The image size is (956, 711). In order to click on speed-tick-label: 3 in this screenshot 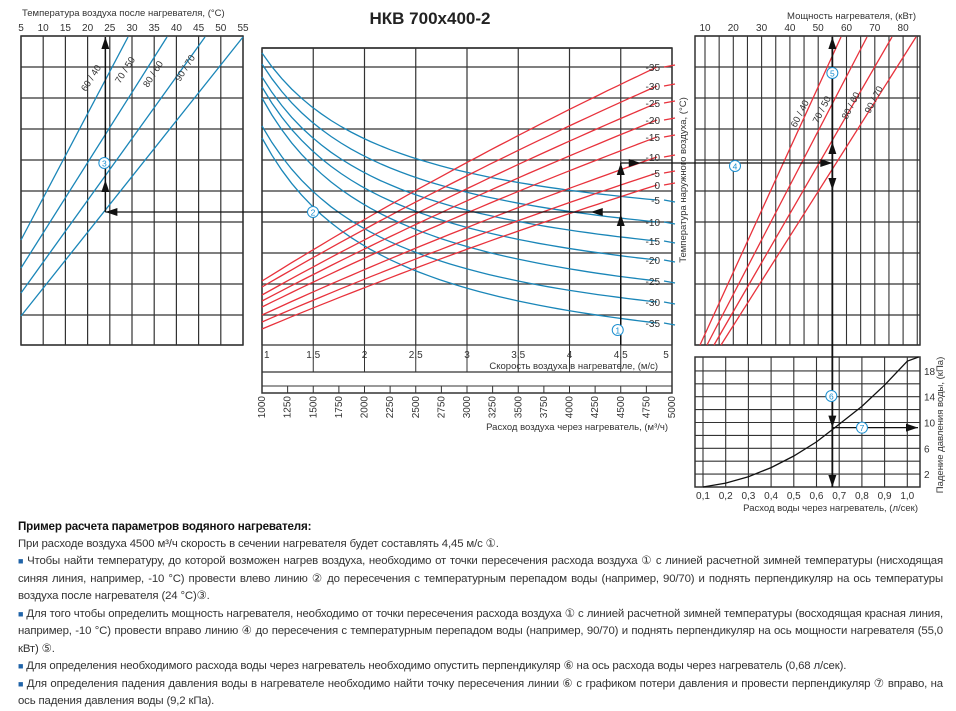, I will do `click(467, 355)`.